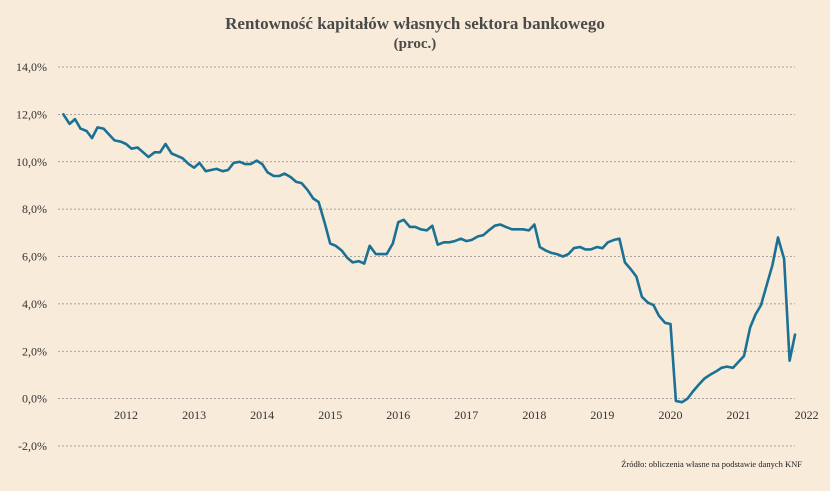 The image size is (830, 491). I want to click on y-tick-label: 14,0%, so click(31, 67).